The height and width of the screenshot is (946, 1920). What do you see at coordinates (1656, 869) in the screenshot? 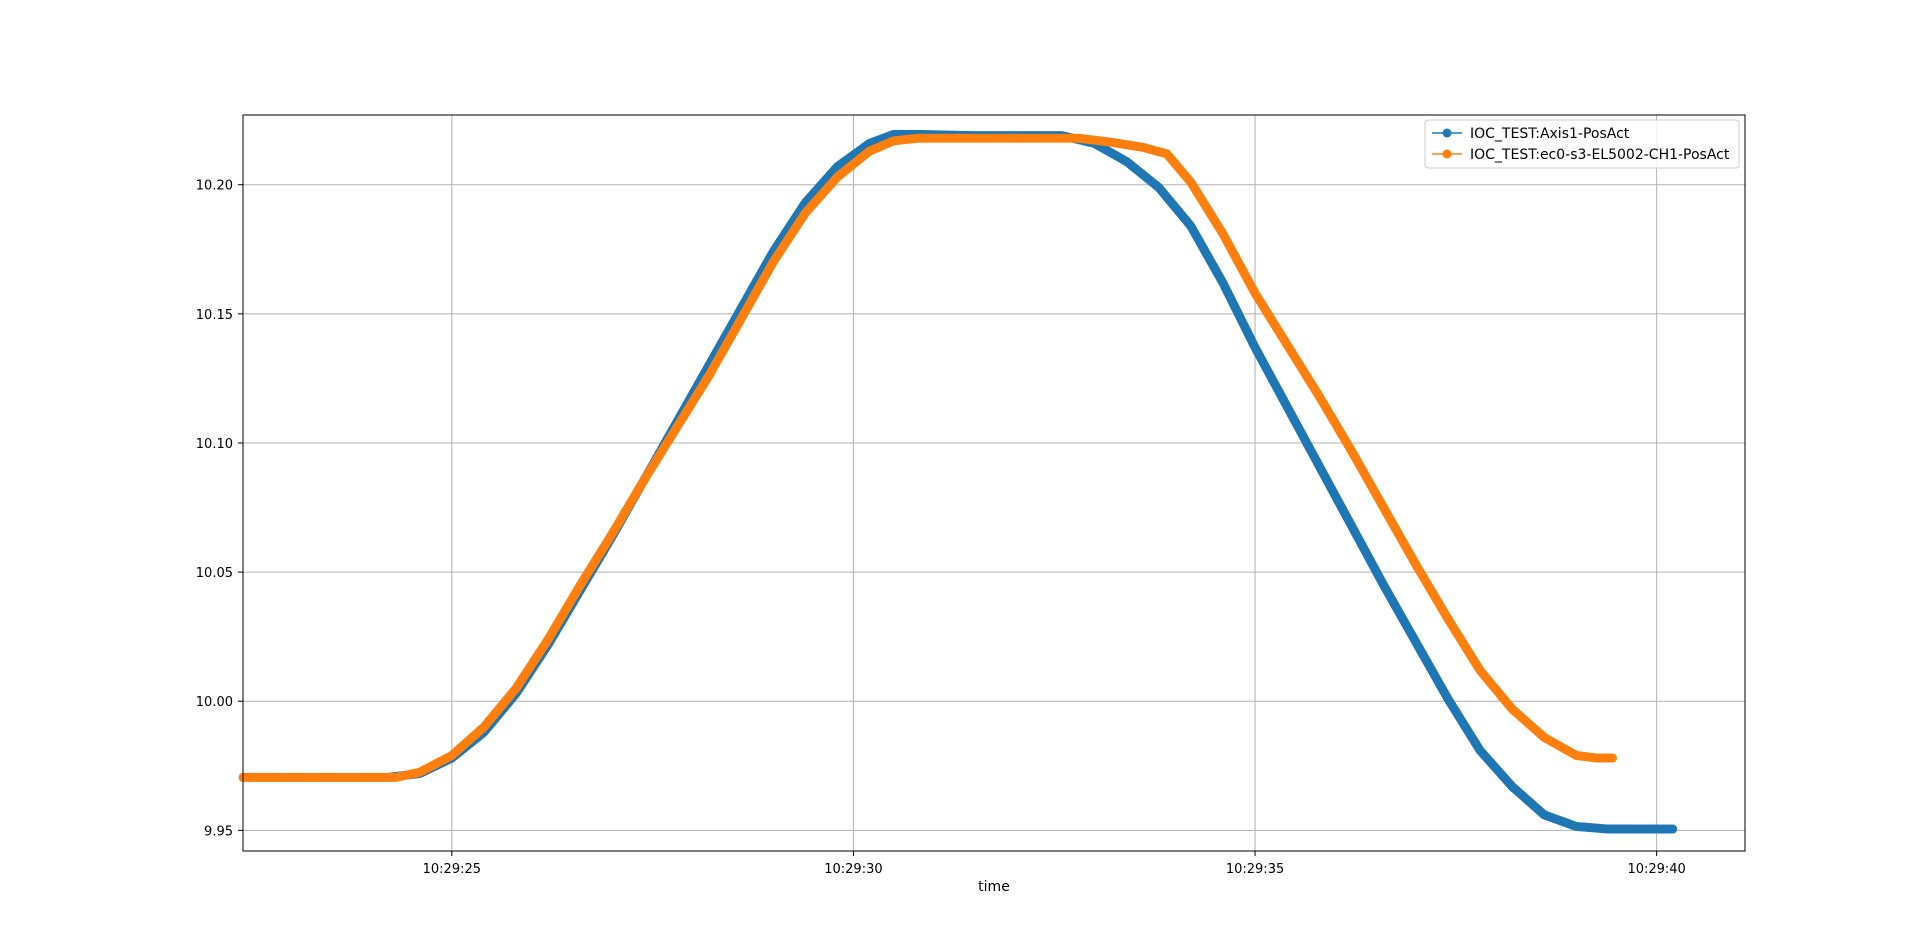
I see `x-tick-label-3: 10:29:40` at bounding box center [1656, 869].